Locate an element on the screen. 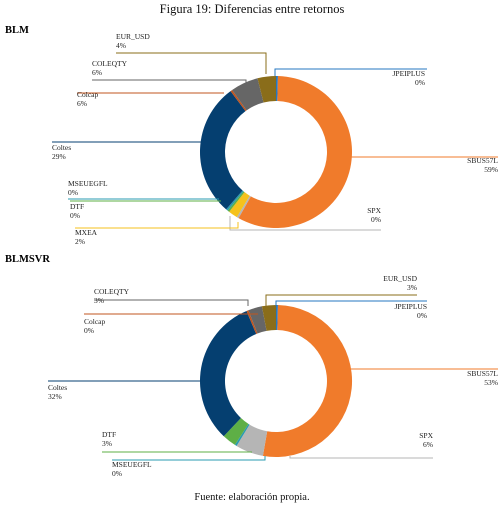 The height and width of the screenshot is (507, 504). leader-line-mseuegfl is located at coordinates (189, 458).